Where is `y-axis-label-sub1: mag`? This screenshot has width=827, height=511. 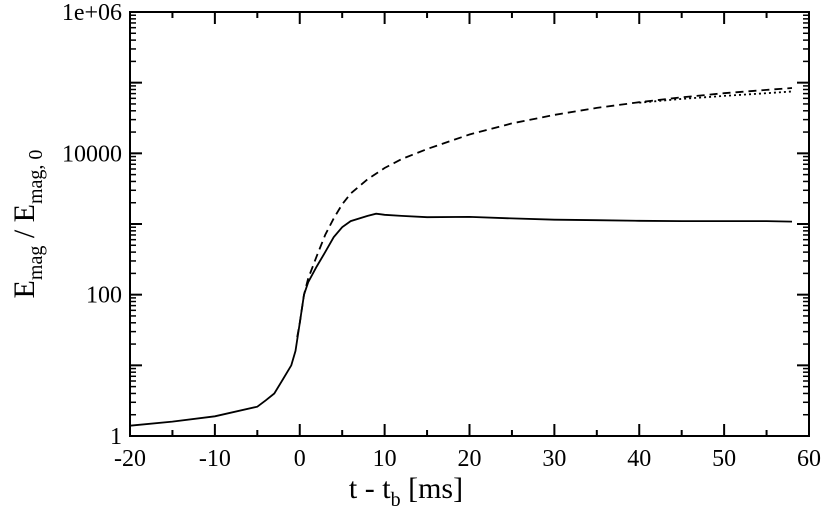 y-axis-label-sub1: mag is located at coordinates (36, 263).